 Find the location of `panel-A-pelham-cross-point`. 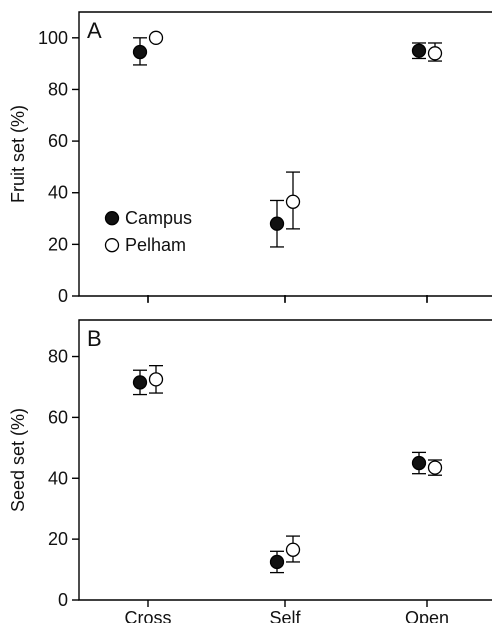

panel-A-pelham-cross-point is located at coordinates (156, 37).